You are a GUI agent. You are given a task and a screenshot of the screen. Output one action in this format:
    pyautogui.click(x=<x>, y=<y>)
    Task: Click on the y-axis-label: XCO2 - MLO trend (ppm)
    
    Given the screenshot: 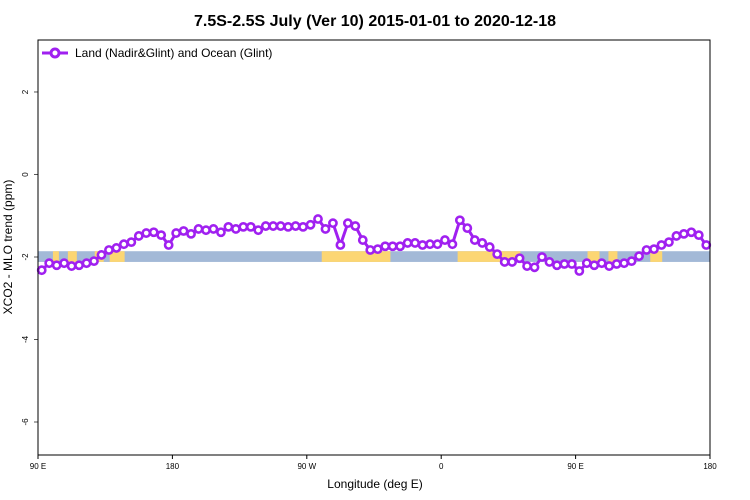 What is the action you would take?
    pyautogui.click(x=8, y=247)
    